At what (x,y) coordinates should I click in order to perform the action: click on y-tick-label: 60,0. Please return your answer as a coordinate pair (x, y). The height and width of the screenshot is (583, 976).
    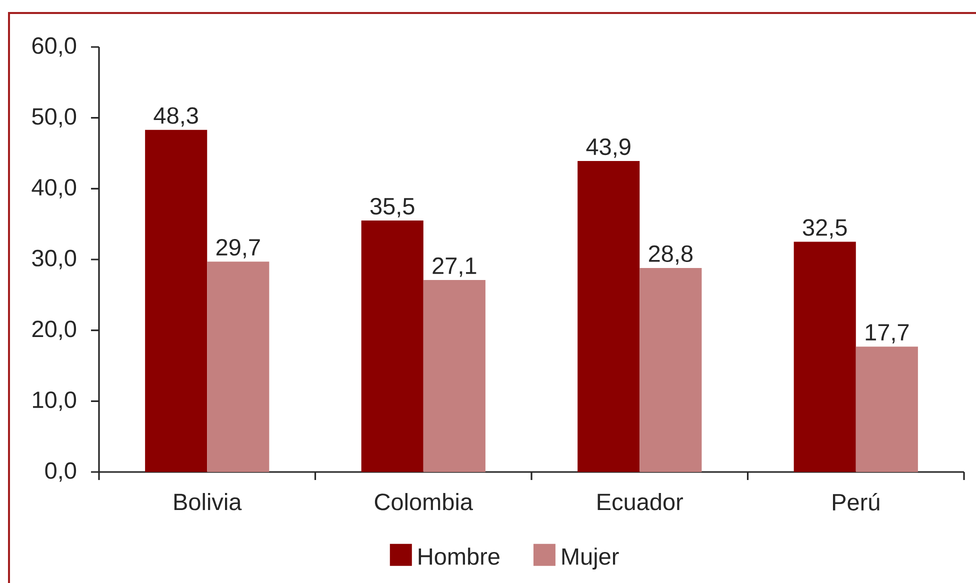
    Looking at the image, I should click on (54, 47).